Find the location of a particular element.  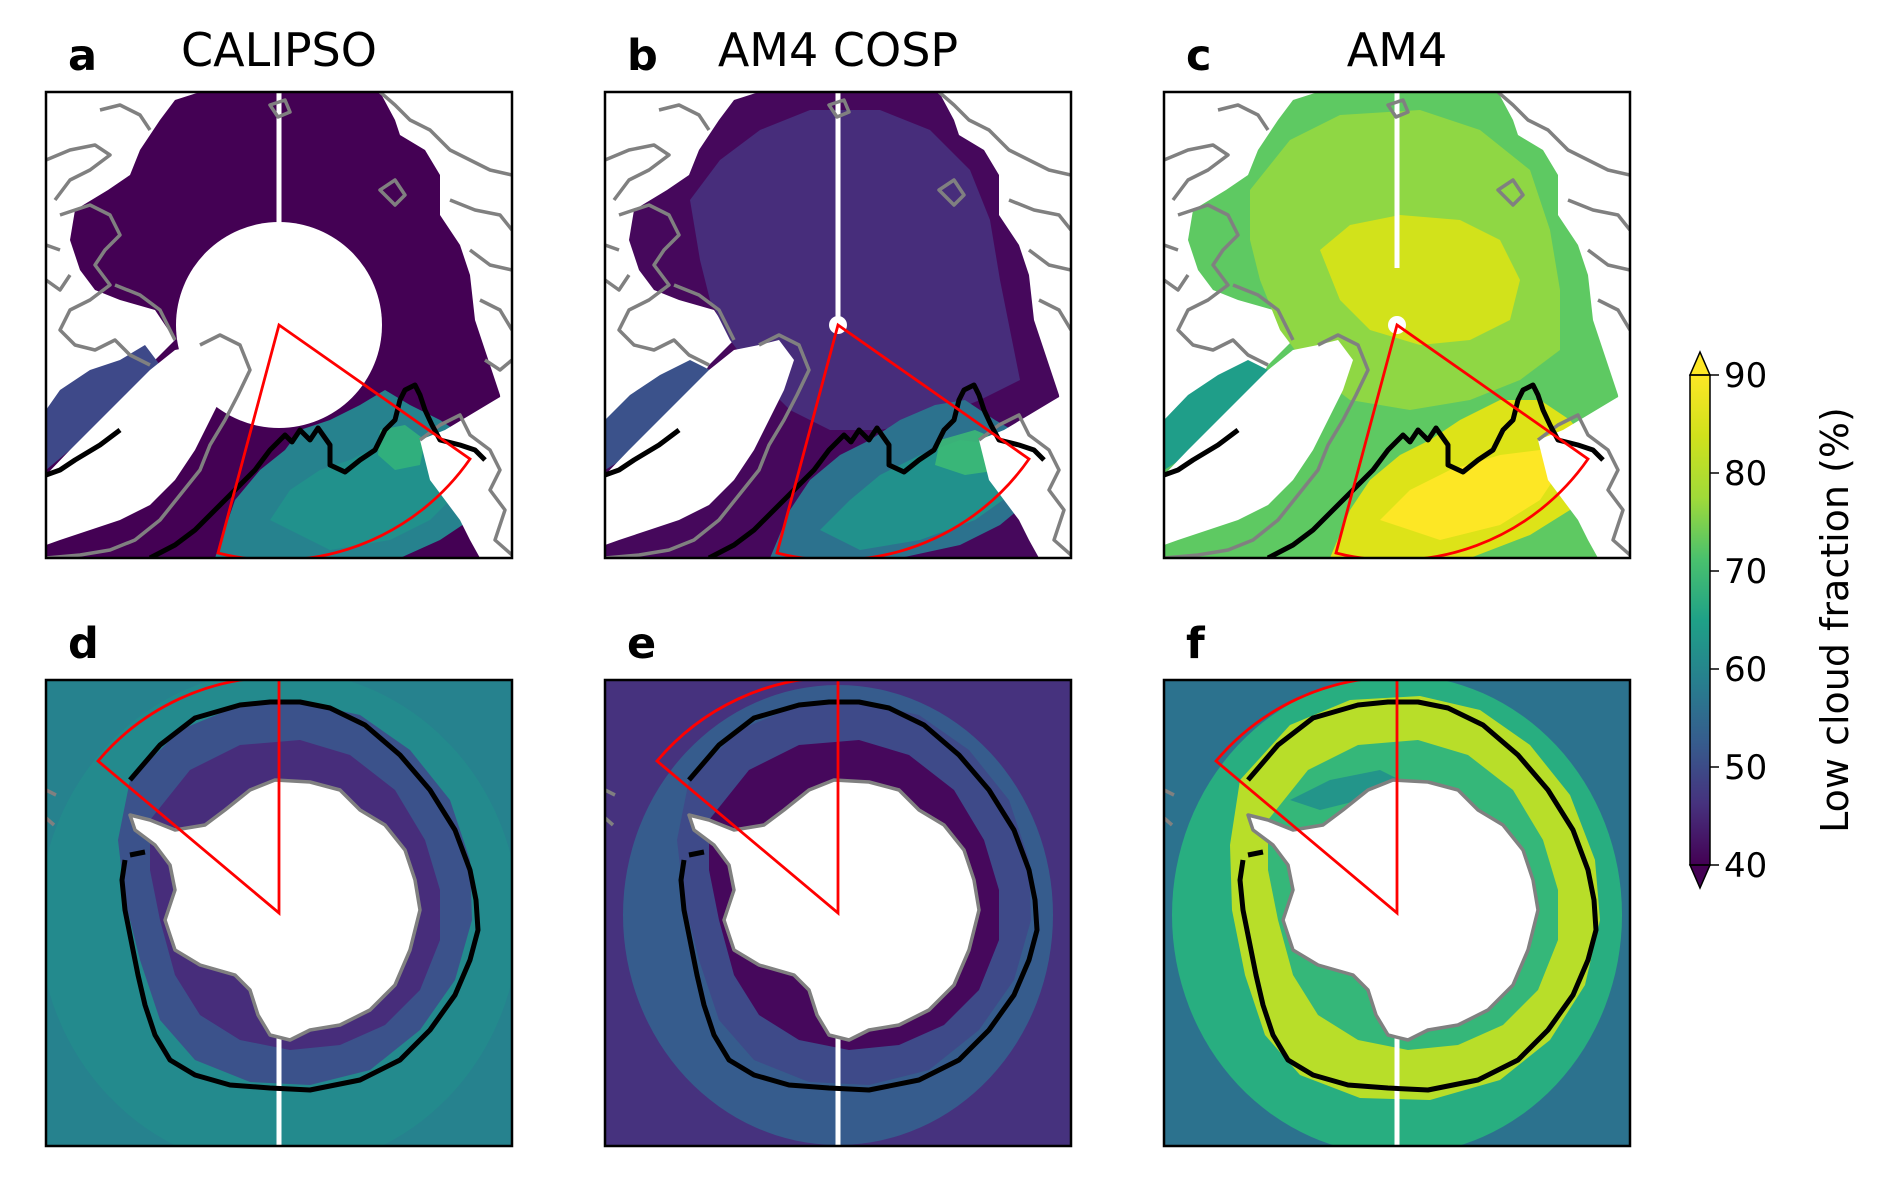

ice-edge-c is located at coordinates (1384, 470).